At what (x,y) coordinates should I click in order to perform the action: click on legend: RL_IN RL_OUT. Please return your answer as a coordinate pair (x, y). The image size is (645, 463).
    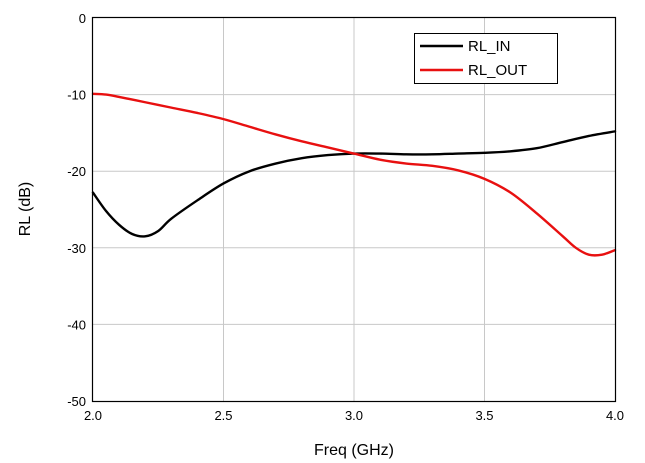
    Looking at the image, I should click on (486, 58).